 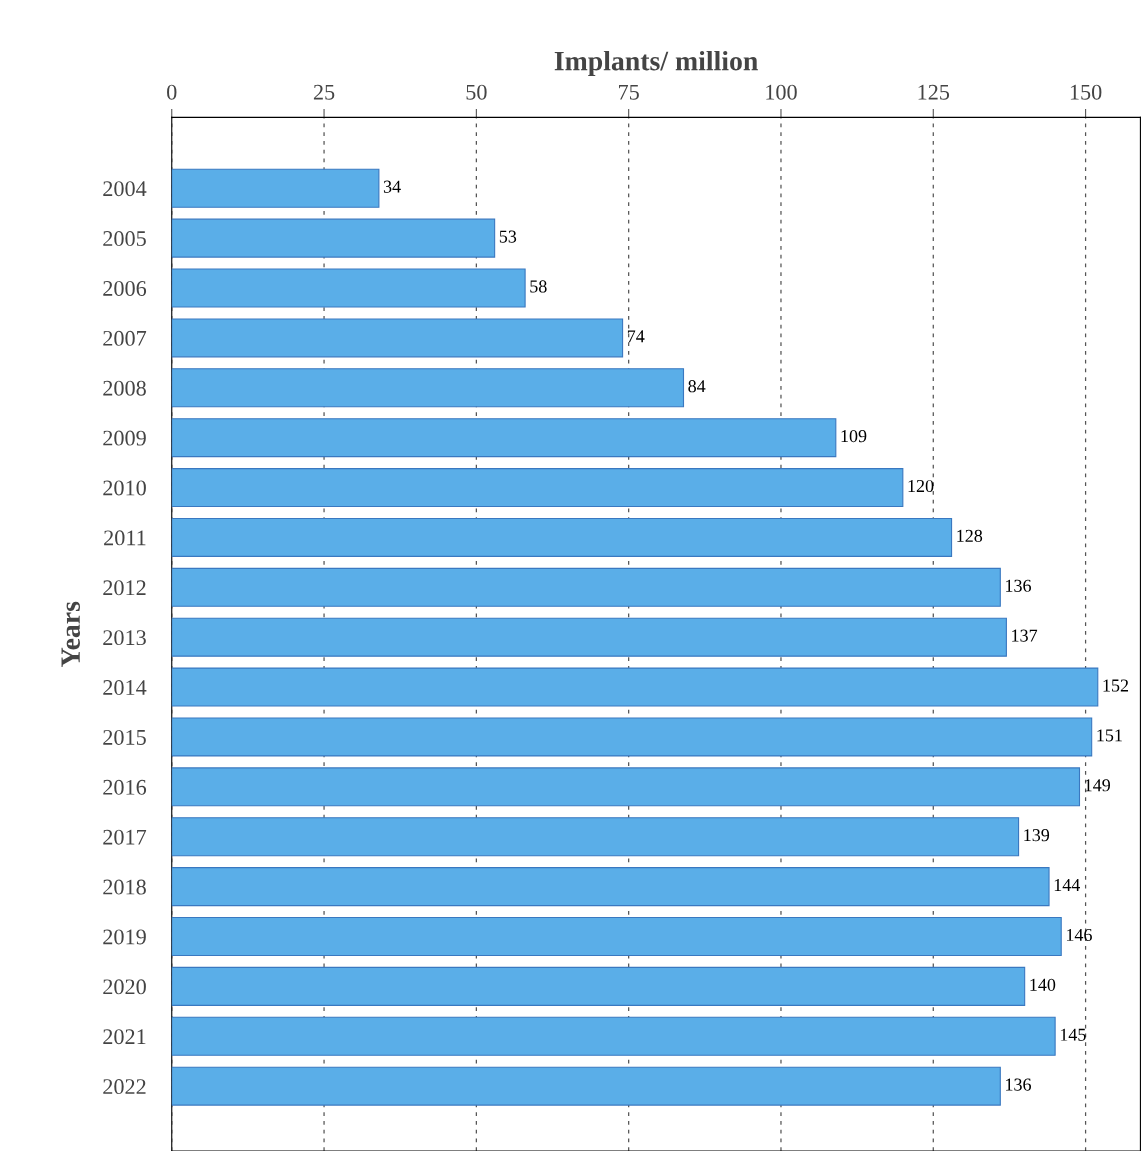 I want to click on data-label: 109, so click(x=854, y=436).